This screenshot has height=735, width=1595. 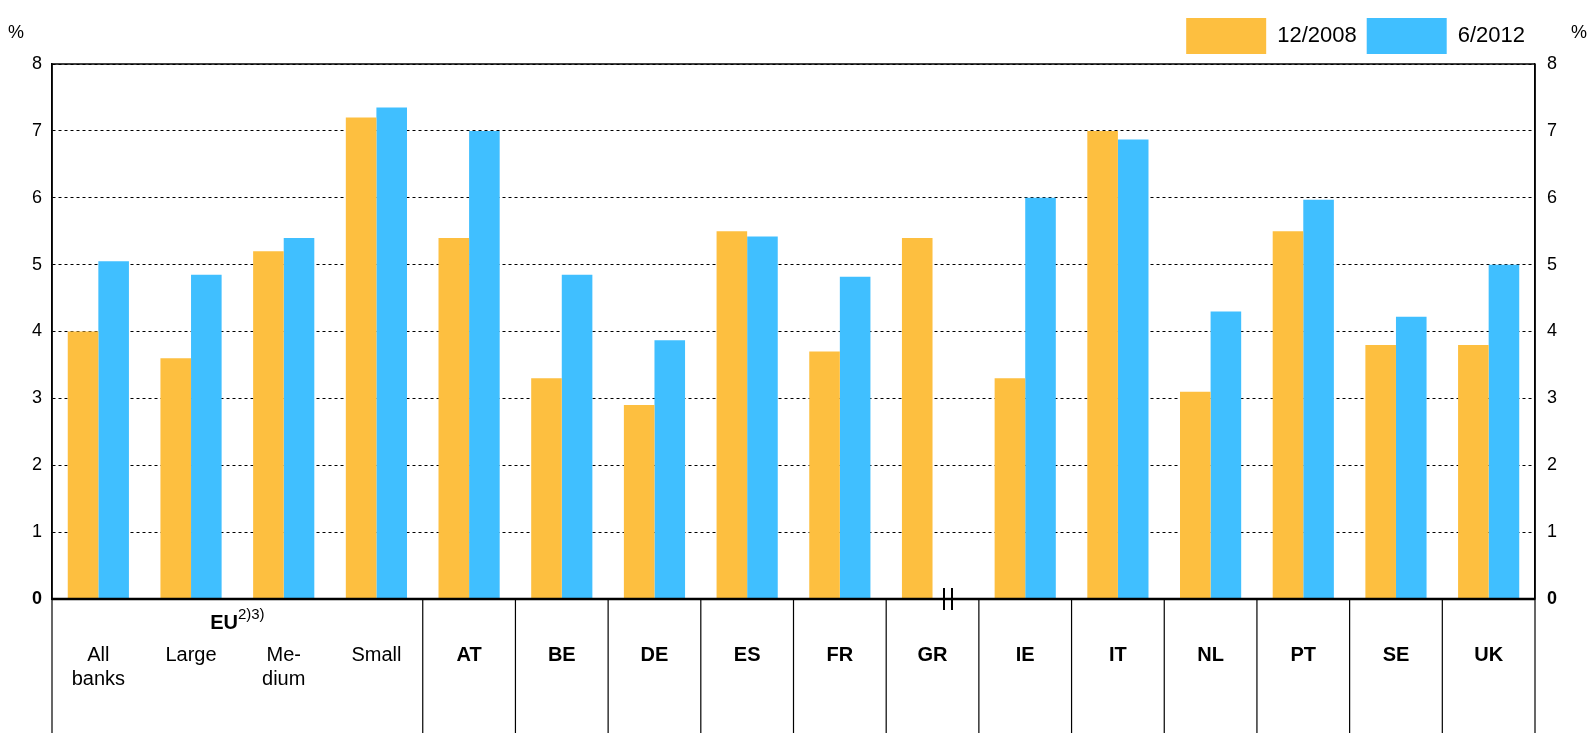 What do you see at coordinates (1552, 129) in the screenshot?
I see `y2-tick-label: 7` at bounding box center [1552, 129].